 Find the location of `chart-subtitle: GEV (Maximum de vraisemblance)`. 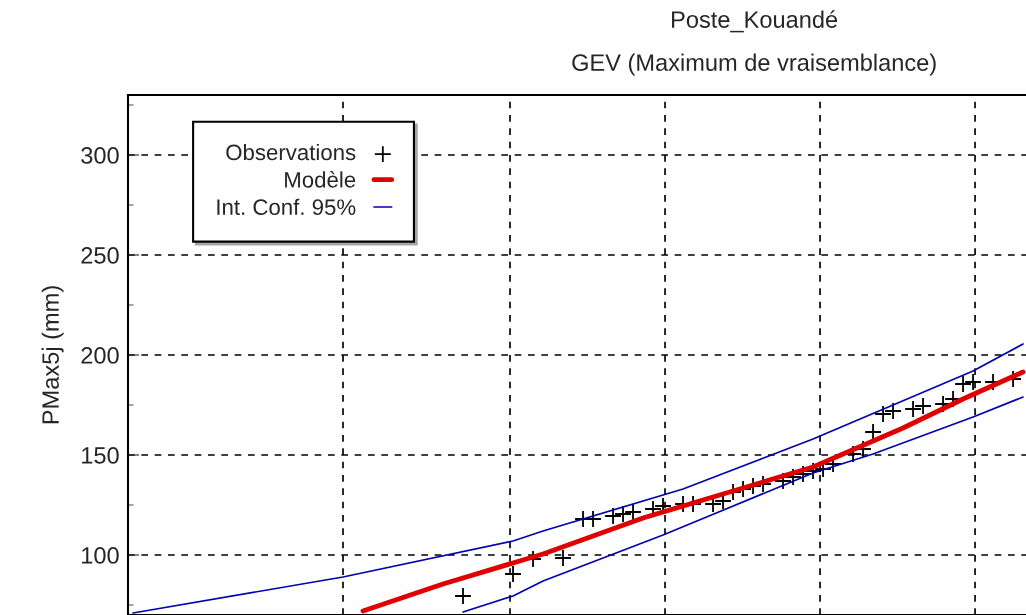

chart-subtitle: GEV (Maximum de vraisemblance) is located at coordinates (754, 64).